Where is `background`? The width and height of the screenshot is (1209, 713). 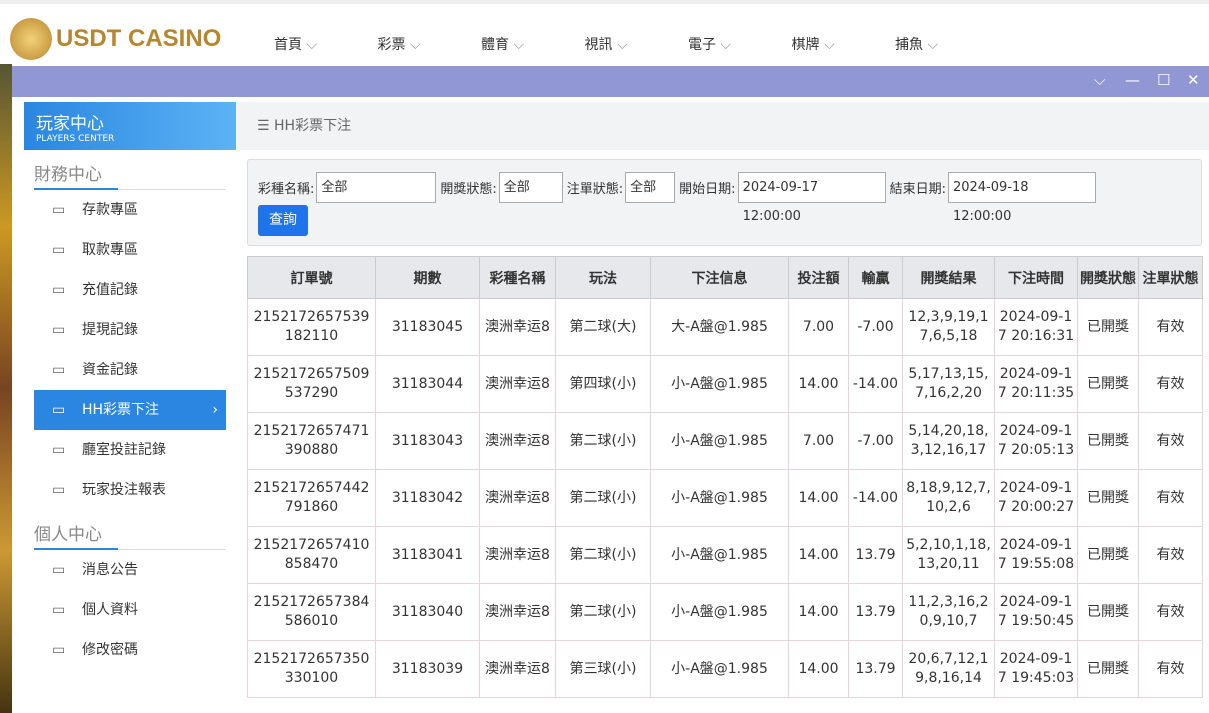 background is located at coordinates (6, 388).